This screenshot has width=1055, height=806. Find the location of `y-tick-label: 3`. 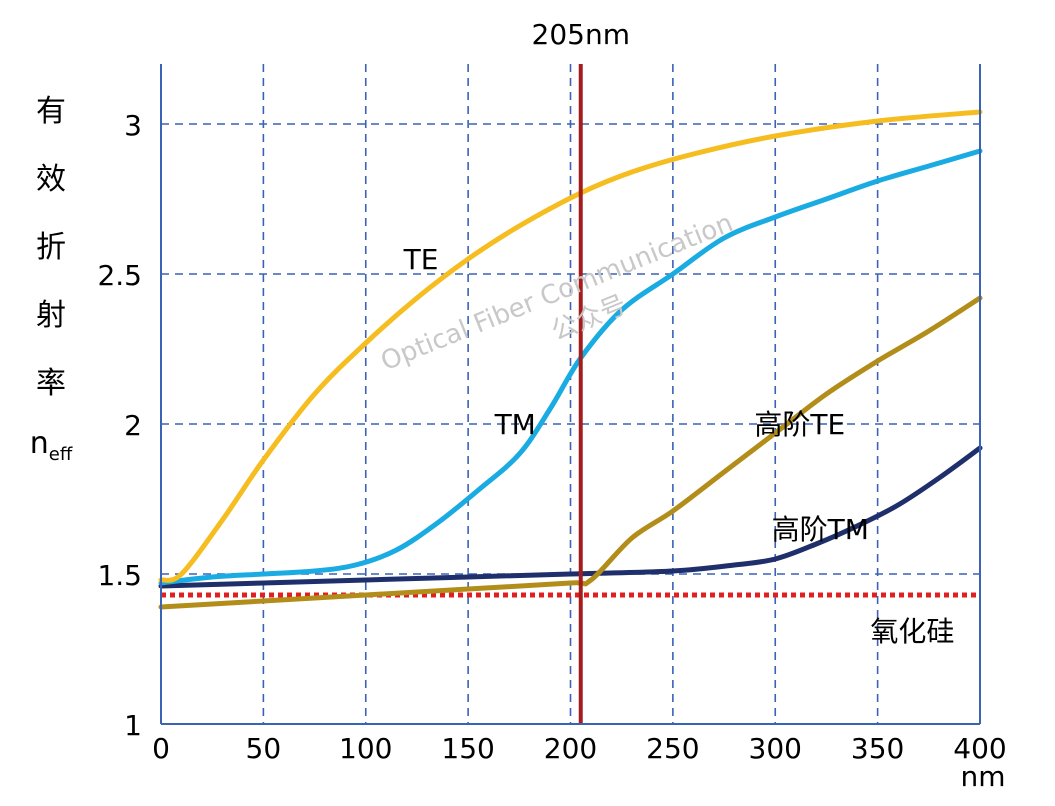

y-tick-label: 3 is located at coordinates (133, 125).